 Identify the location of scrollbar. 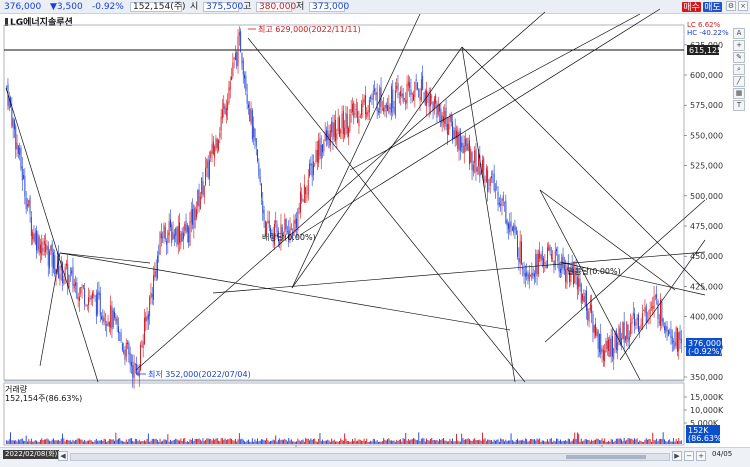
(370, 457).